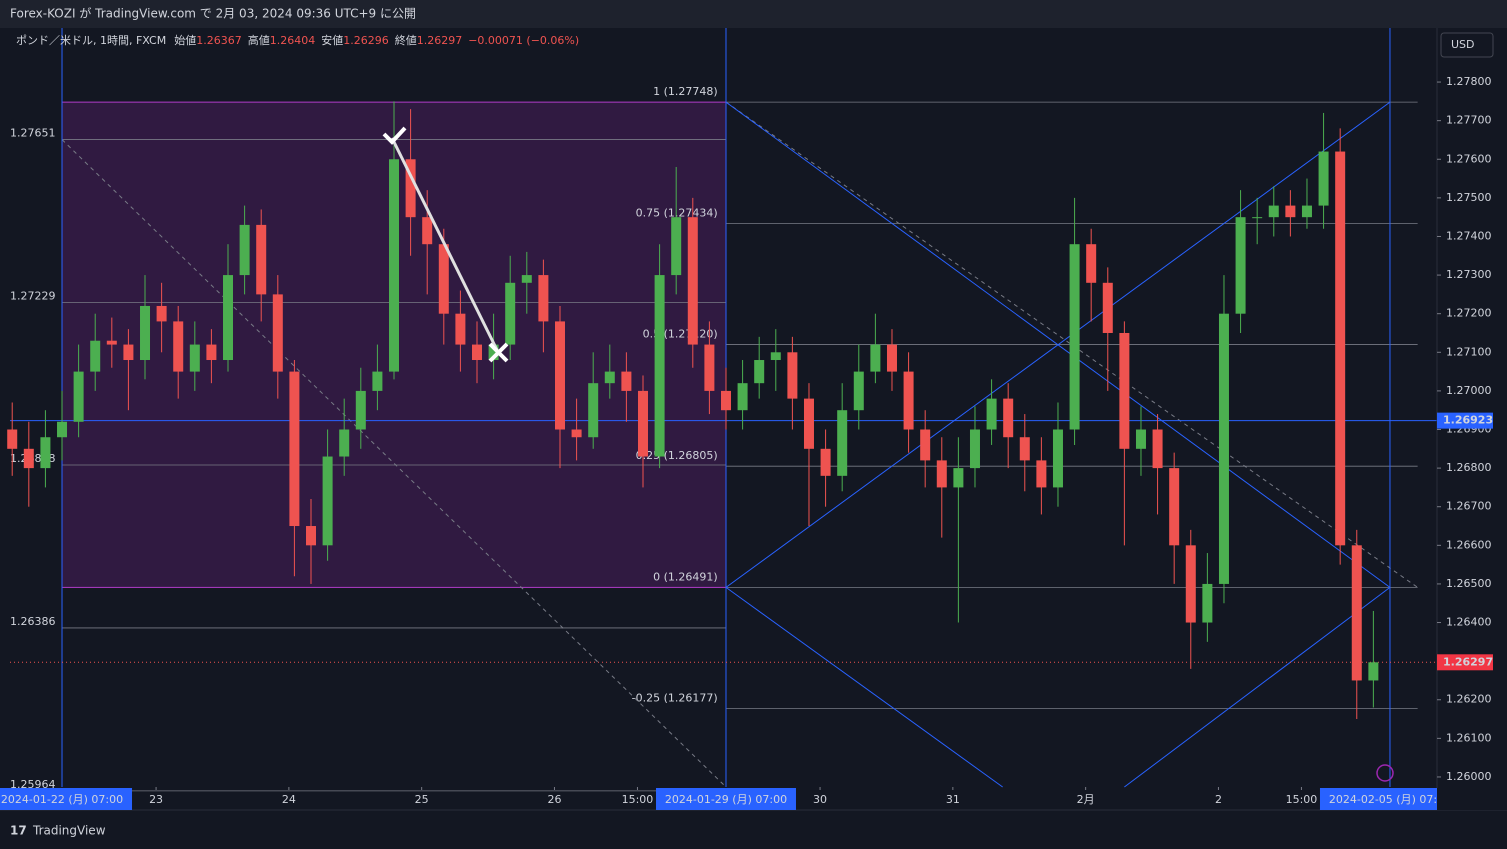  What do you see at coordinates (445, 245) in the screenshot?
I see `trade-line` at bounding box center [445, 245].